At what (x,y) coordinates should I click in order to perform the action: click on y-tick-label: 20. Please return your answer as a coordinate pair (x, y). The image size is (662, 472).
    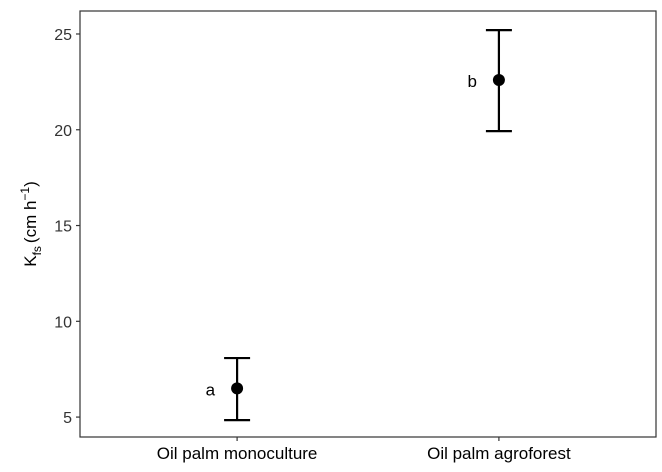
    Looking at the image, I should click on (63, 131).